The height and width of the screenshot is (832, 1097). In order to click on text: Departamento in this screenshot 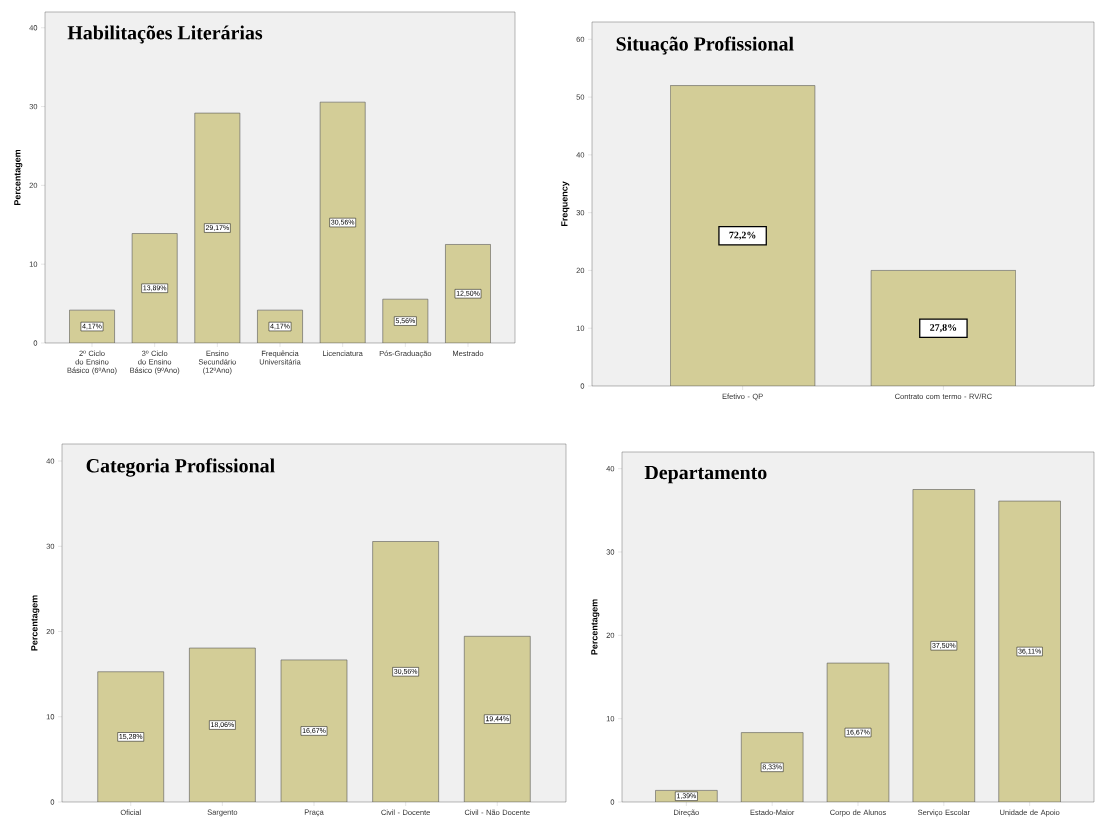, I will do `click(705, 475)`.